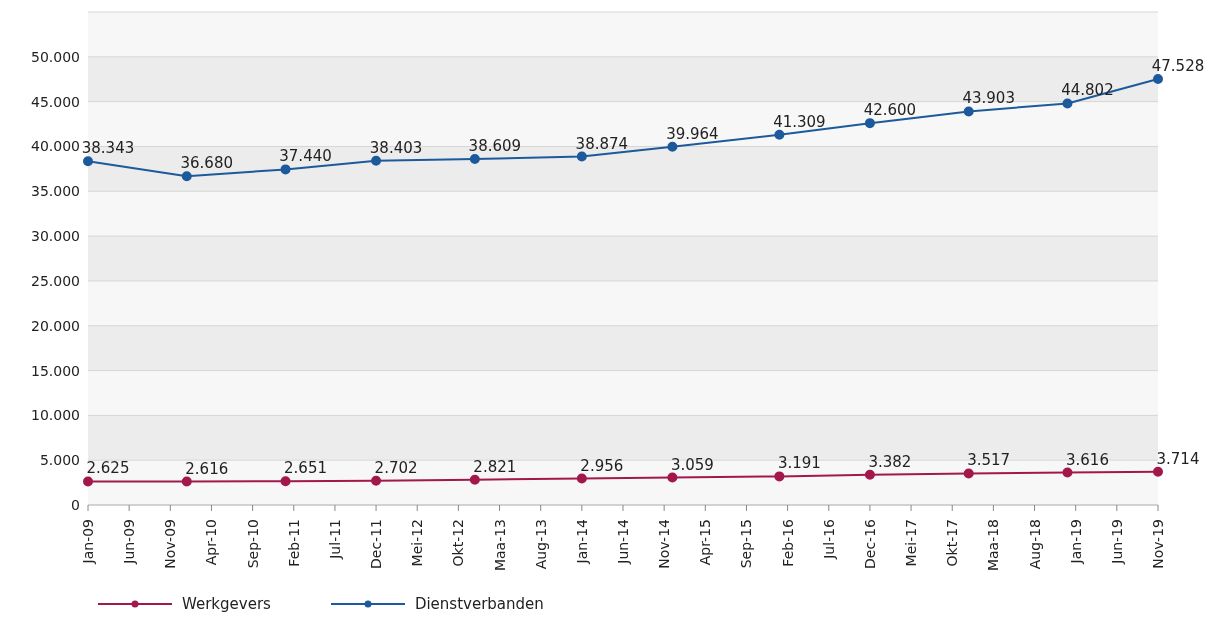  I want to click on x-tick-label: Nov-09, so click(170, 544).